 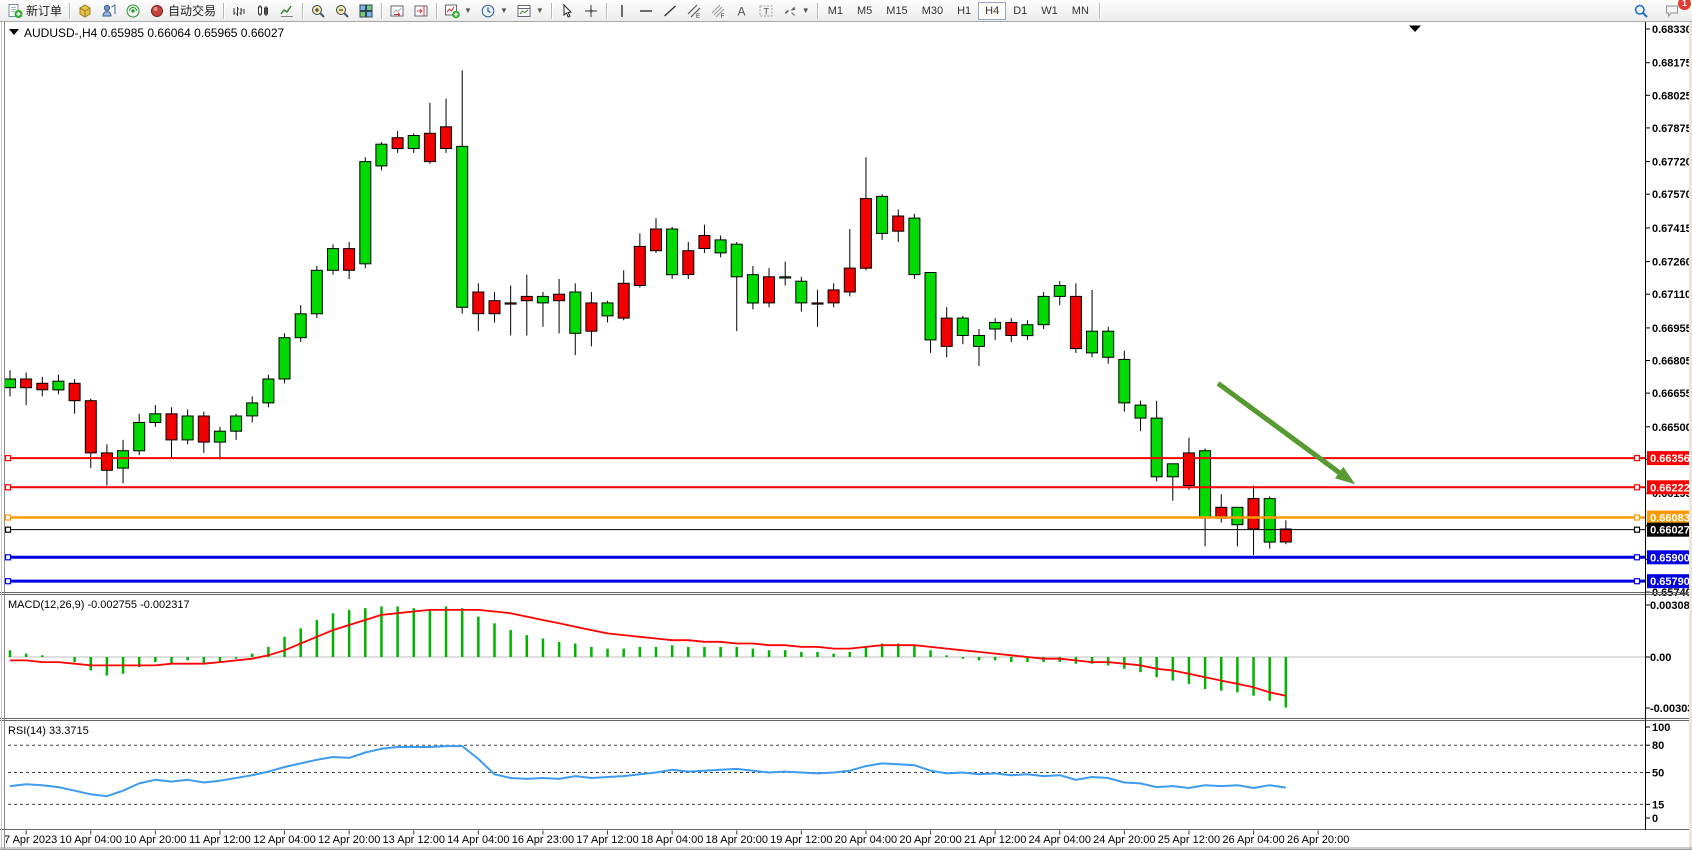 What do you see at coordinates (1286, 433) in the screenshot?
I see `trend-arrow-annotation` at bounding box center [1286, 433].